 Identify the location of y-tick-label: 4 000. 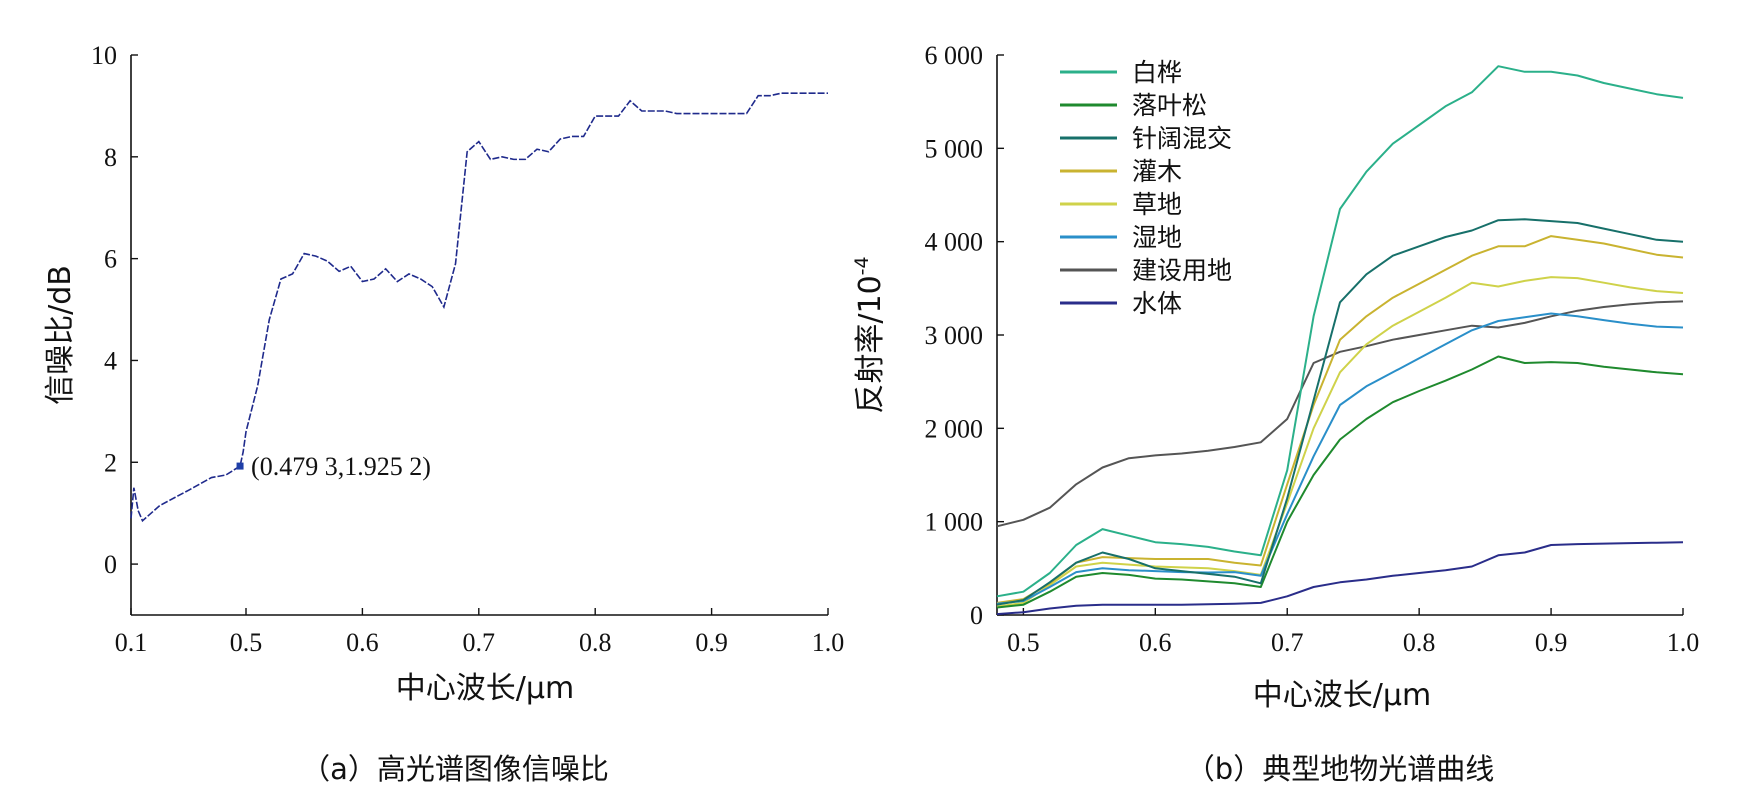
(954, 242).